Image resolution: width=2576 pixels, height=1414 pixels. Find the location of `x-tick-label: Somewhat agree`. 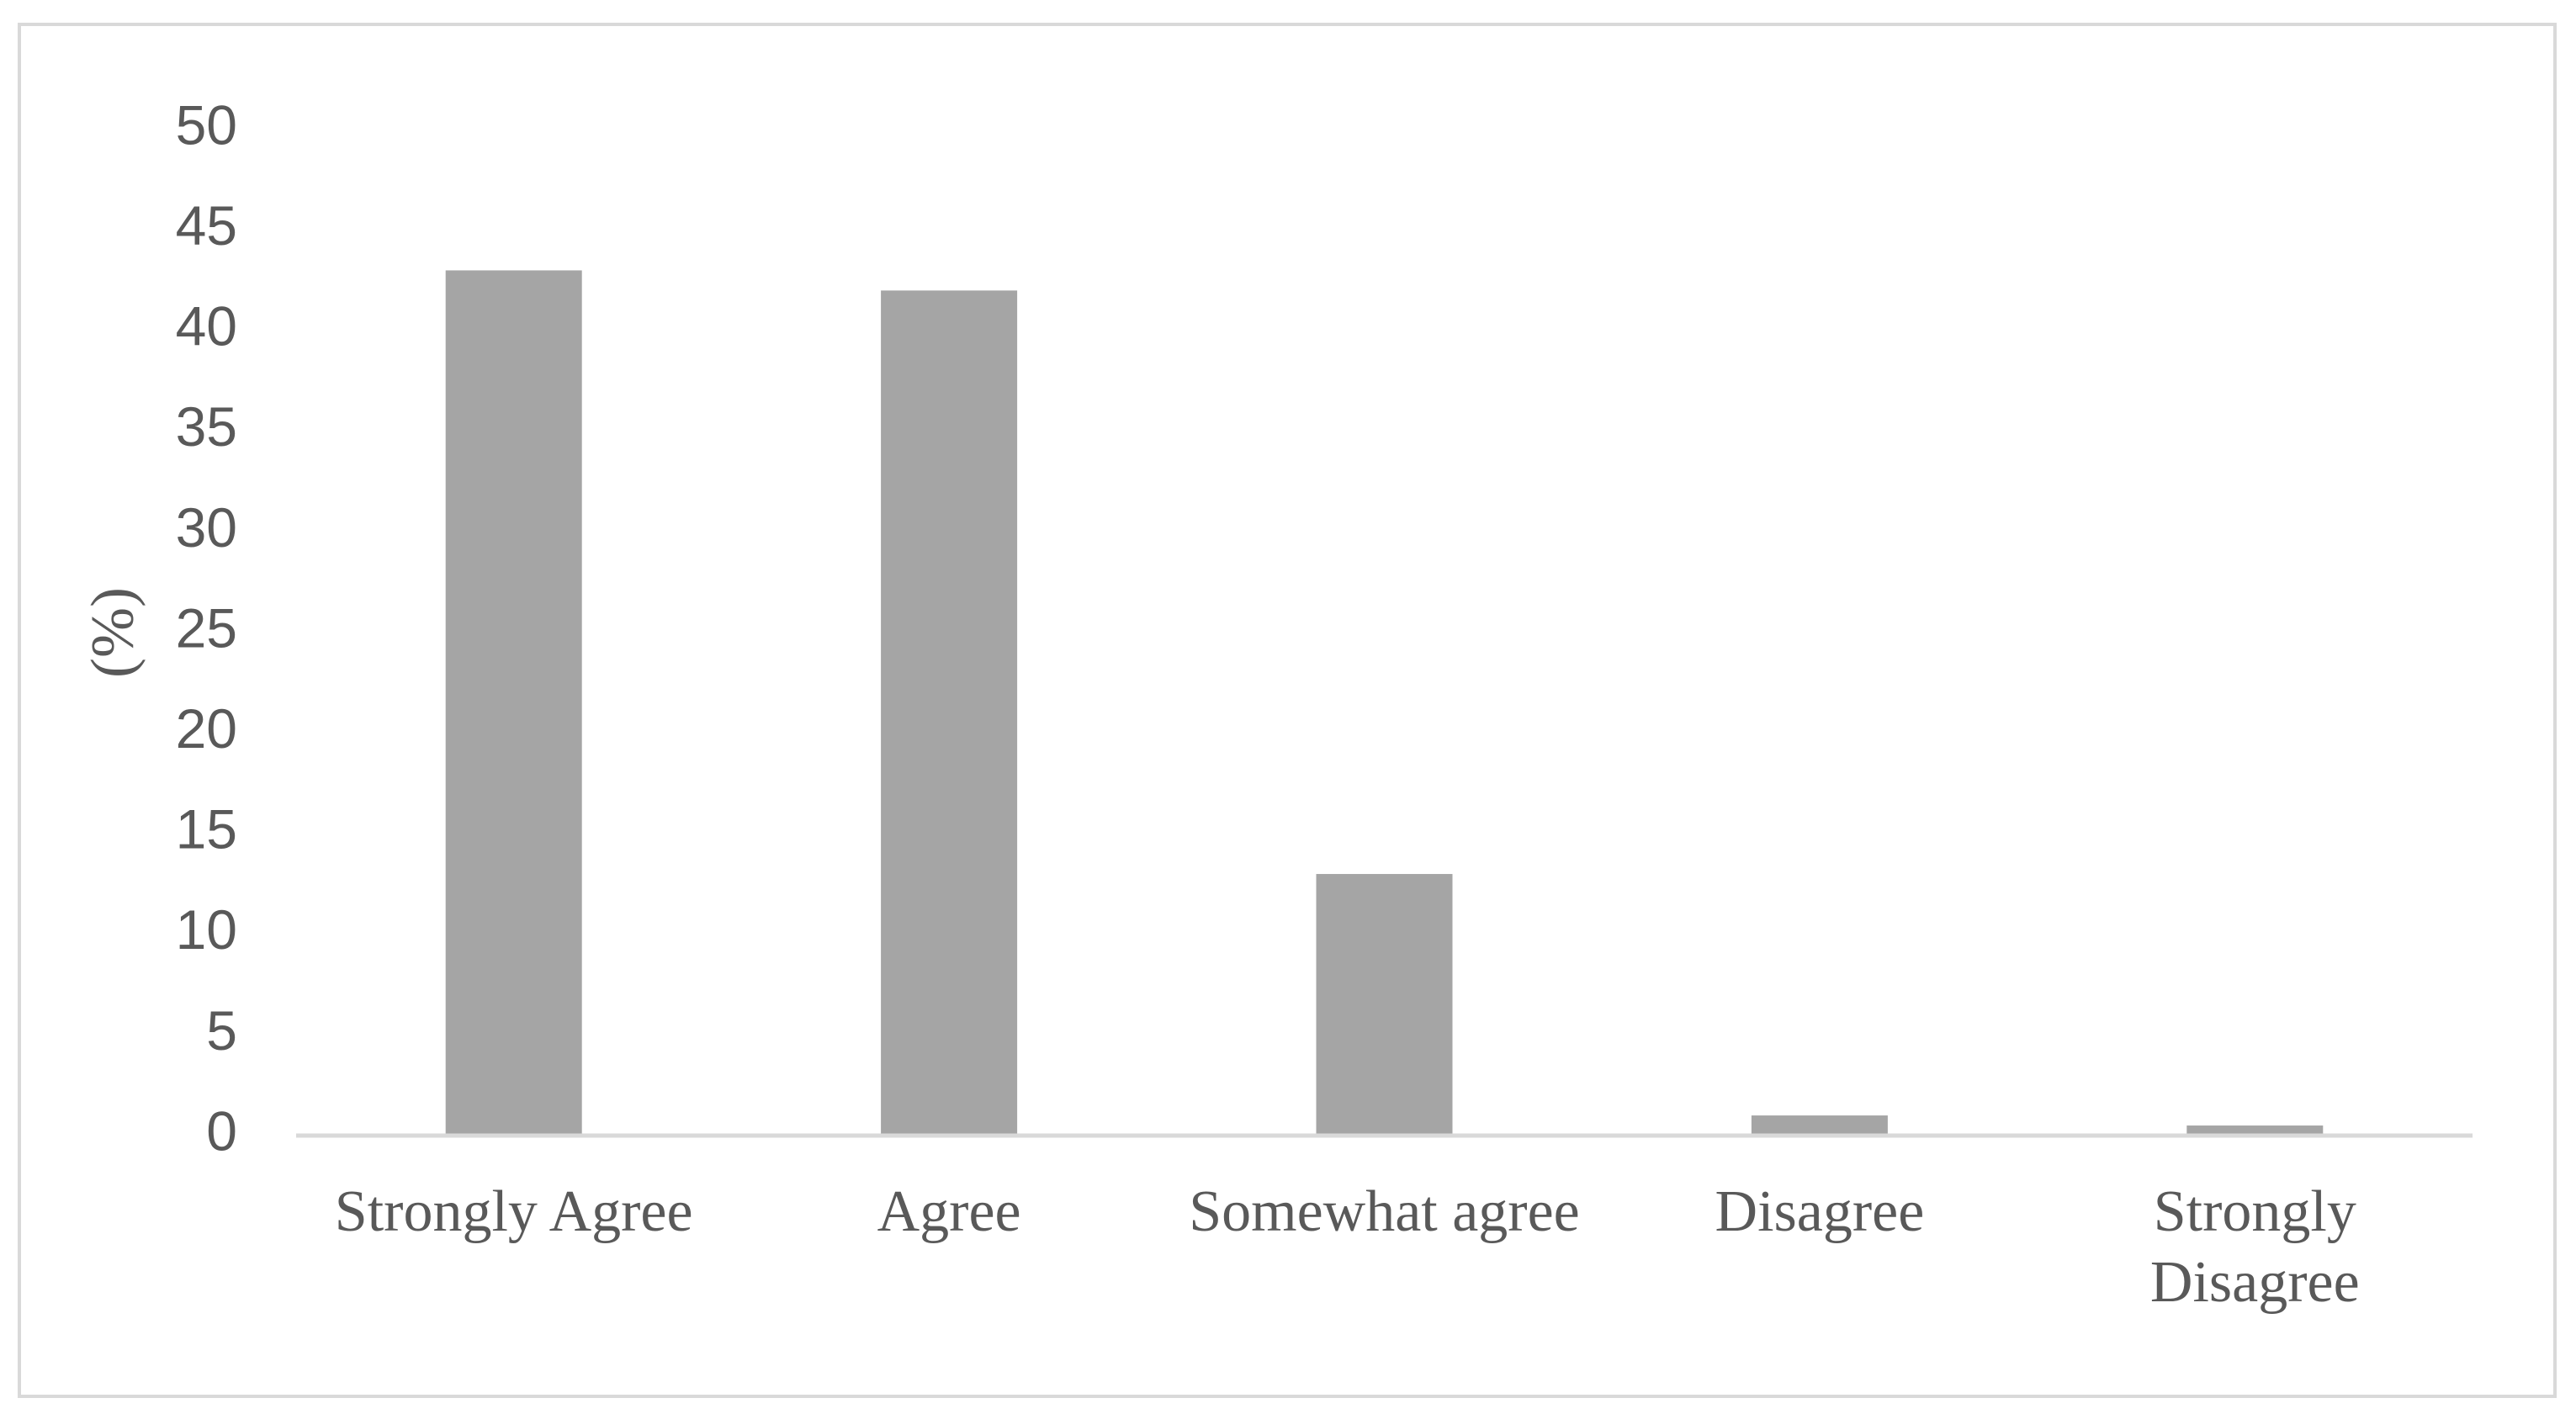

x-tick-label: Somewhat agree is located at coordinates (1384, 1211).